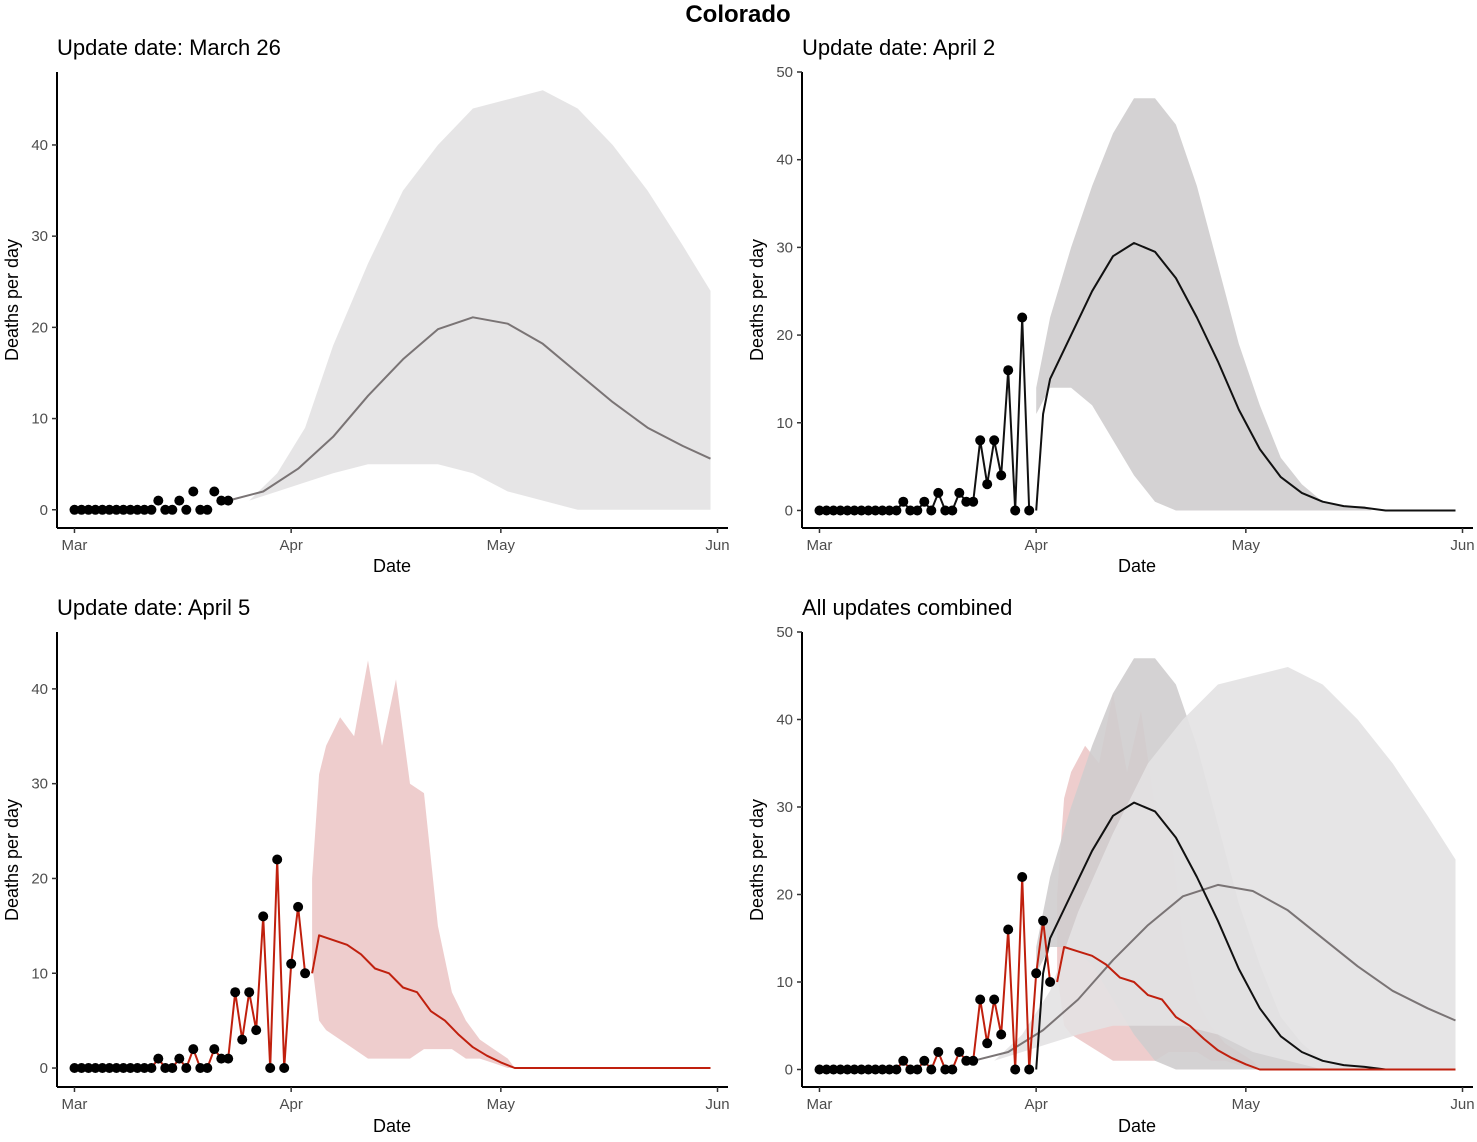 The width and height of the screenshot is (1477, 1142). What do you see at coordinates (898, 47) in the screenshot?
I see `panel-title: Update date: April 2` at bounding box center [898, 47].